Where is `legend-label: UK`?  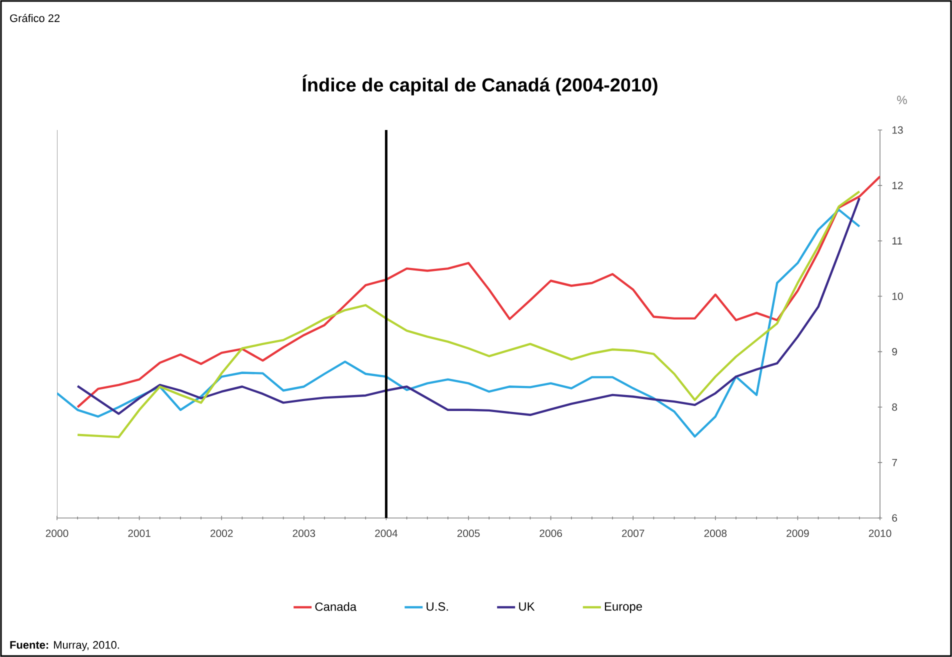
legend-label: UK is located at coordinates (527, 606).